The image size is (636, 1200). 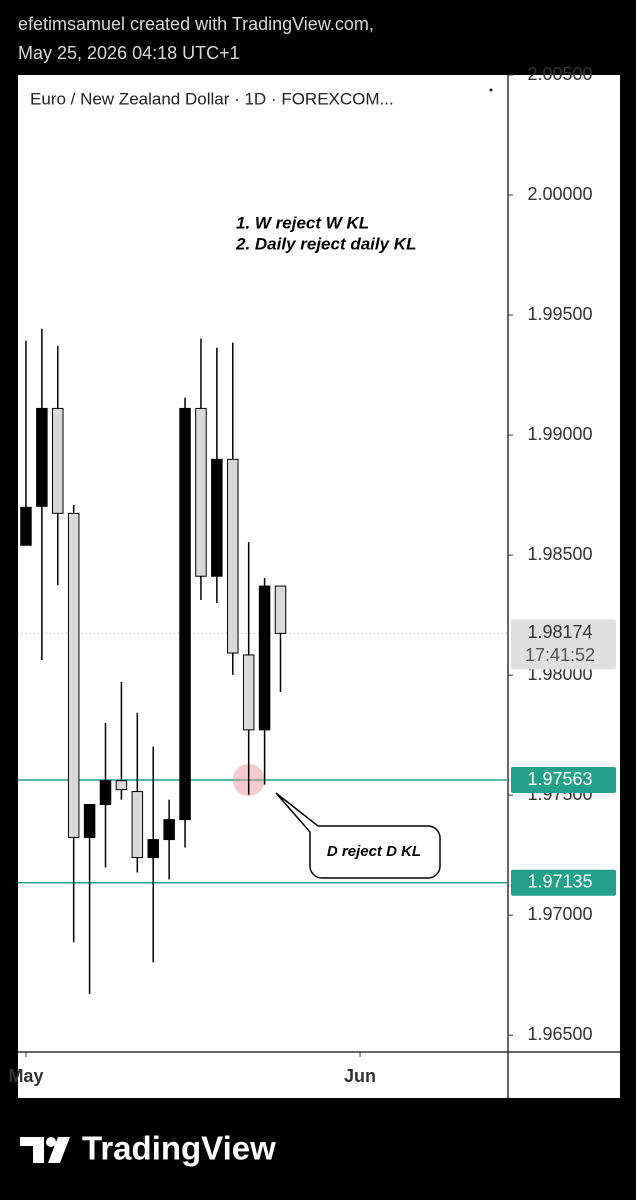 What do you see at coordinates (559, 434) in the screenshot?
I see `y-tick-label: 1.99000` at bounding box center [559, 434].